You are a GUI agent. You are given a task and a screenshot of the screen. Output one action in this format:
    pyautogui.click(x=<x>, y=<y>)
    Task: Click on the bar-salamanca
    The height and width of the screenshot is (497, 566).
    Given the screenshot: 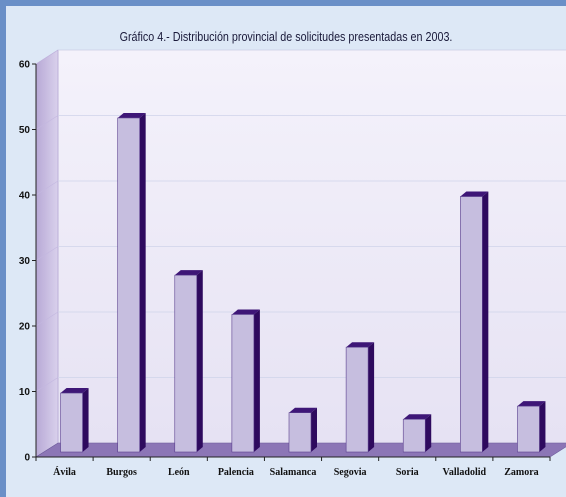 What is the action you would take?
    pyautogui.click(x=302, y=430)
    